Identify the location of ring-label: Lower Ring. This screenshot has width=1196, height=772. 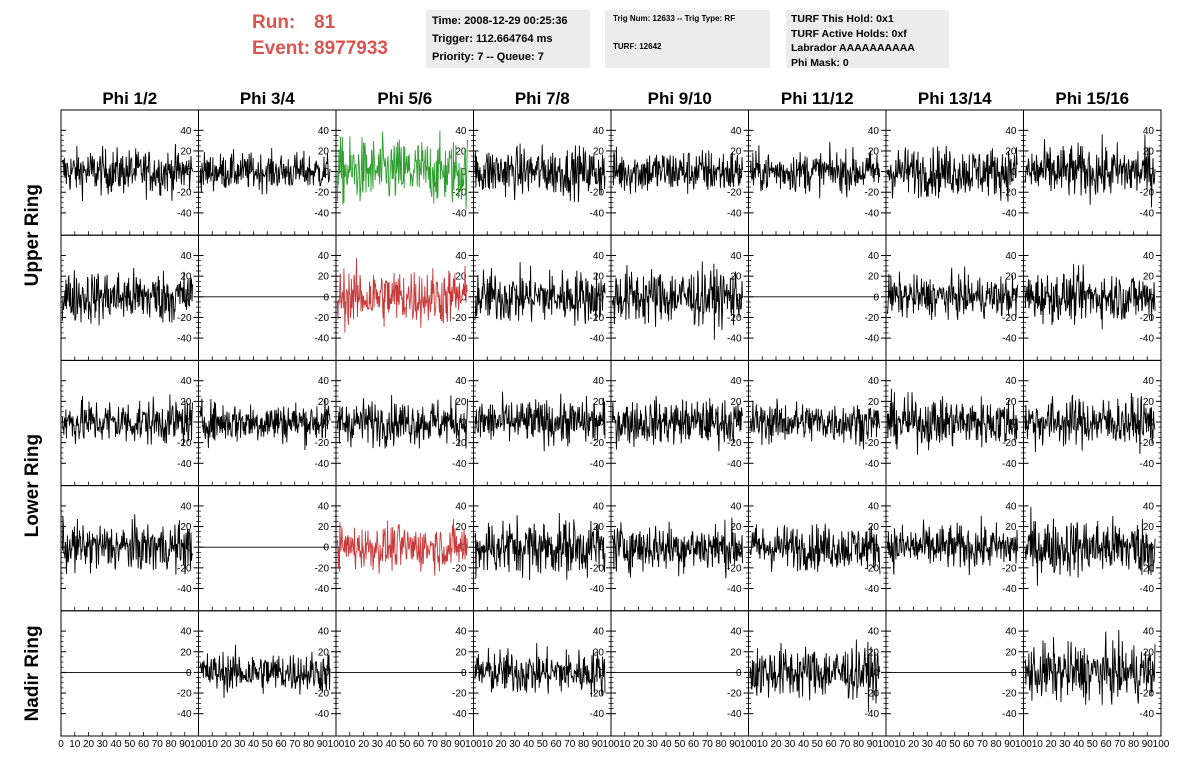
(32, 485).